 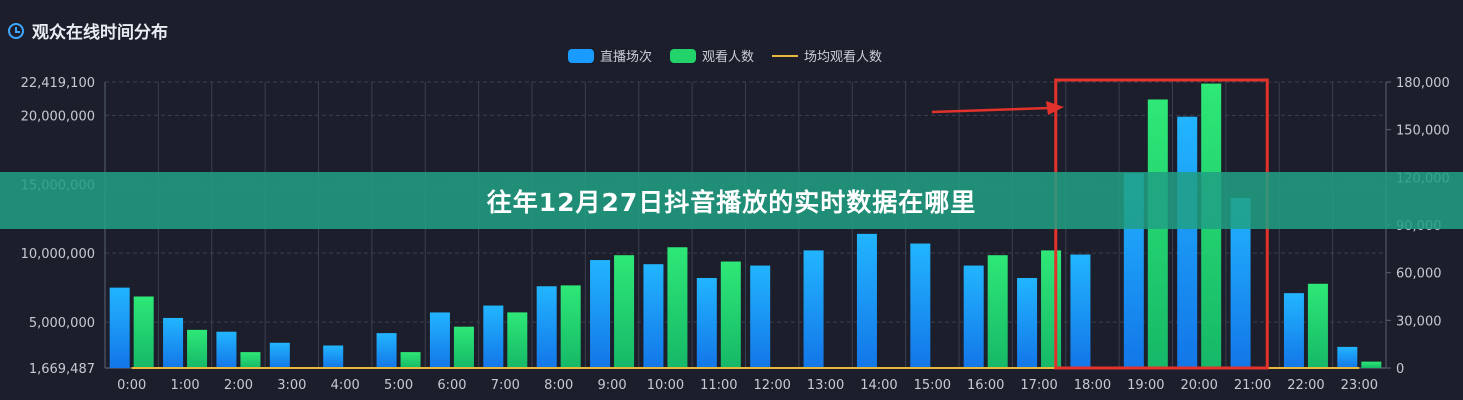 What do you see at coordinates (581, 55) in the screenshot?
I see `legend-swatch-sessions` at bounding box center [581, 55].